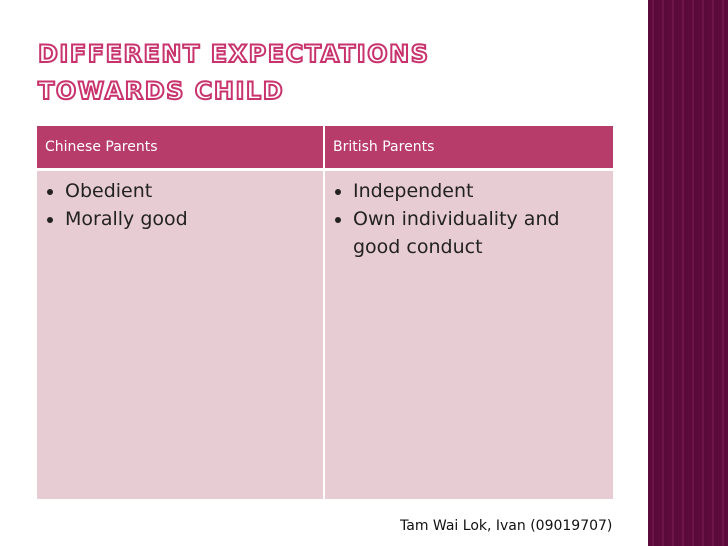 The width and height of the screenshot is (728, 546). What do you see at coordinates (180, 148) in the screenshot?
I see `column-header: Chinese Parents` at bounding box center [180, 148].